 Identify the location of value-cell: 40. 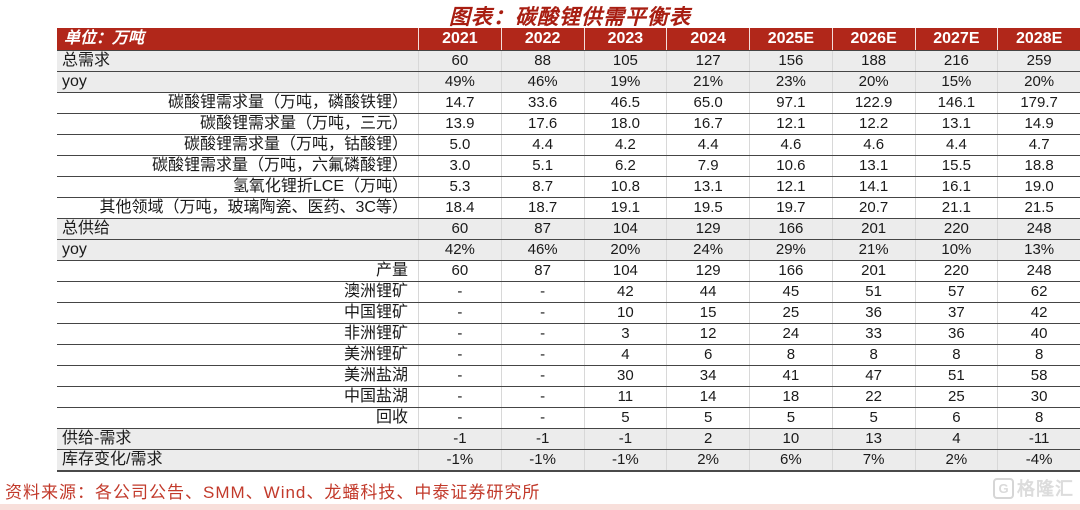
(1038, 334).